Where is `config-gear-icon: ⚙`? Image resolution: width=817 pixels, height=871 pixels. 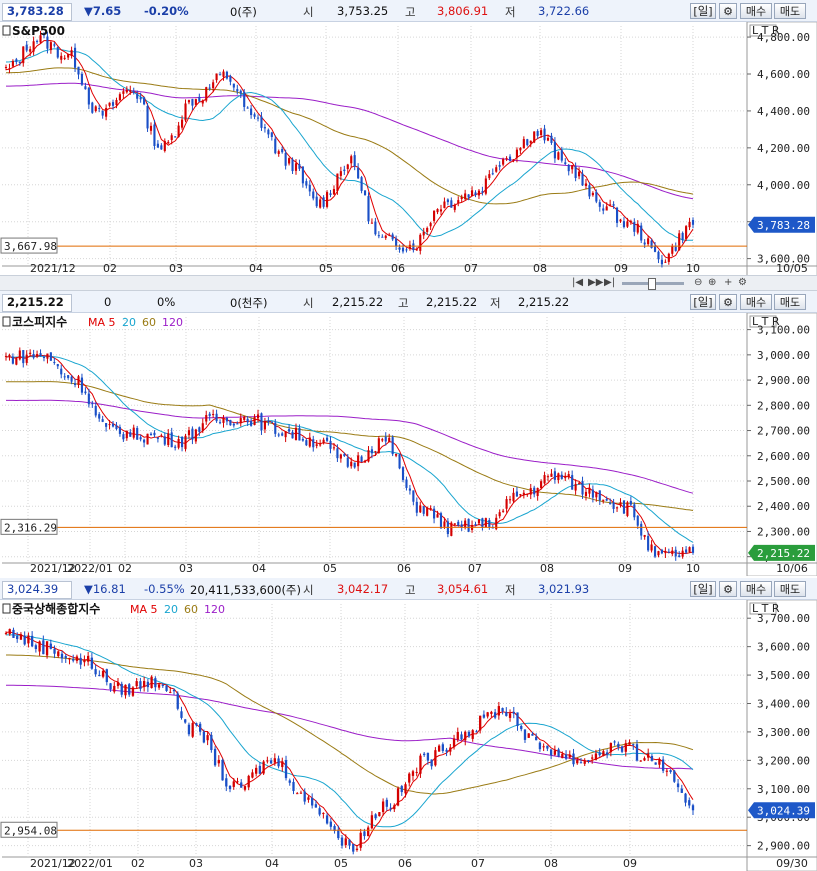 config-gear-icon: ⚙ is located at coordinates (742, 282).